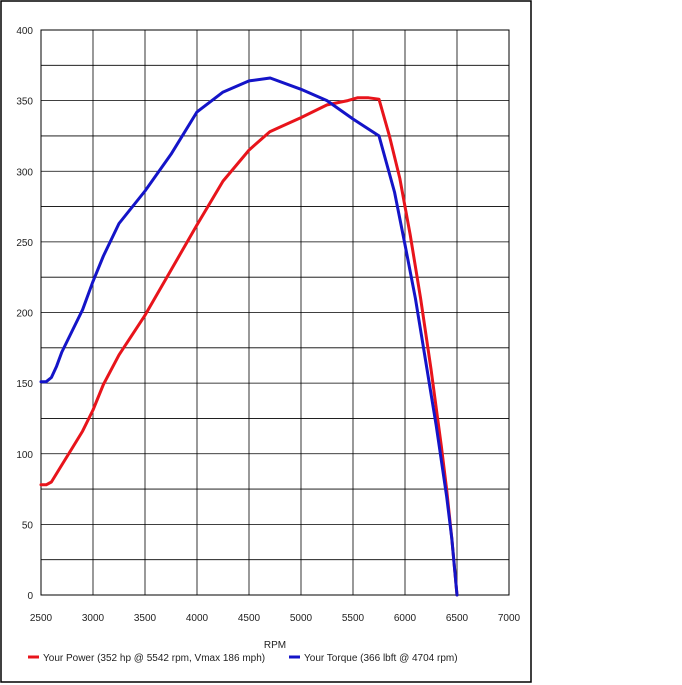 Image resolution: width=682 pixels, height=685 pixels. Describe the element at coordinates (275, 618) in the screenshot. I see `x-axis-tick-labels: 2500 3000 3500 4000 4500 5000 5500 6000 6500 7000` at that location.